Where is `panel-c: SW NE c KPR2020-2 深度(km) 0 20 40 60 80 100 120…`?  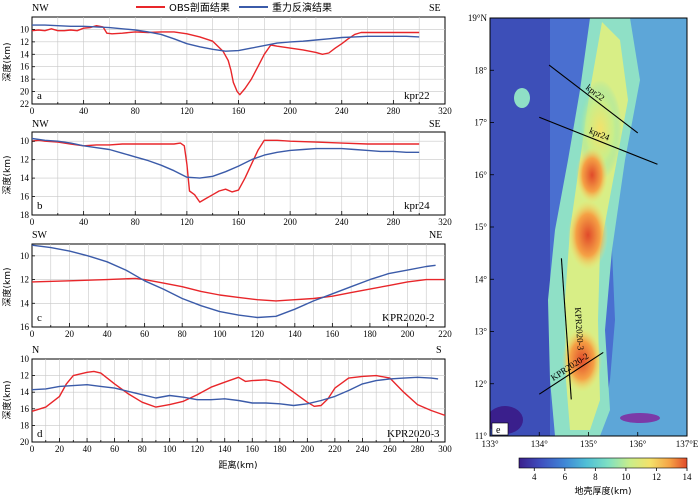
panel-c: SW NE c KPR2020-2 深度(km) 0 20 40 60 80 100 120… is located at coordinates (226, 284).